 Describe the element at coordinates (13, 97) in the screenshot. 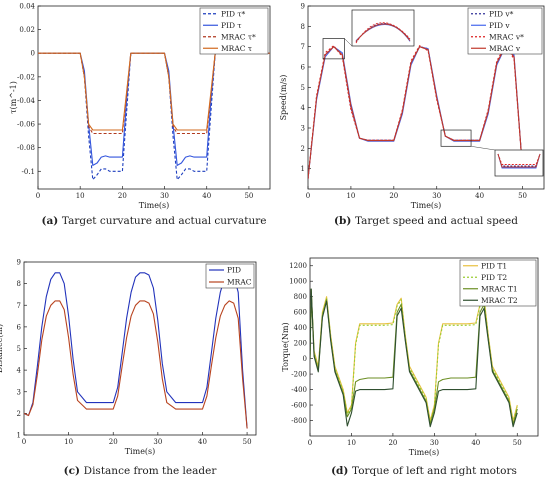

I see `y-axis-label: τ(m^-1)` at that location.